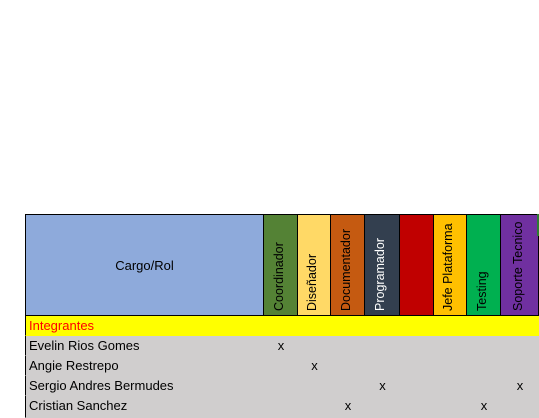 The width and height of the screenshot is (539, 418). I want to click on role-header-jefe-plataforma: Jefe Plataforma, so click(450, 265).